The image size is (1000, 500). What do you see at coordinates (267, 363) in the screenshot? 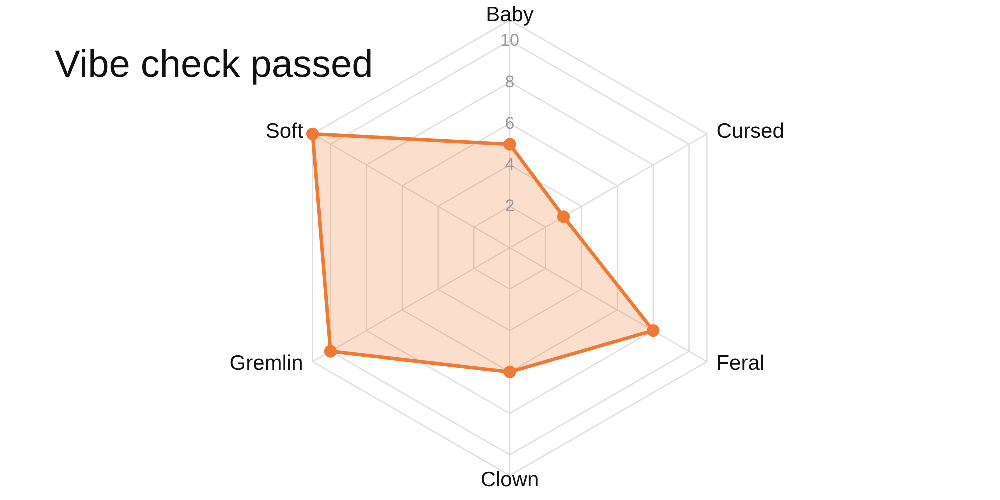
I see `spoke-label: Gremlin` at bounding box center [267, 363].